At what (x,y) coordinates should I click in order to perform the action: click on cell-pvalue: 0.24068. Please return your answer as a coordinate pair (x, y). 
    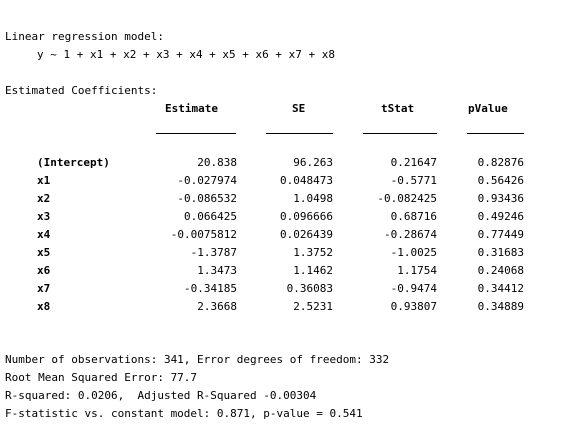
    Looking at the image, I should click on (500, 270).